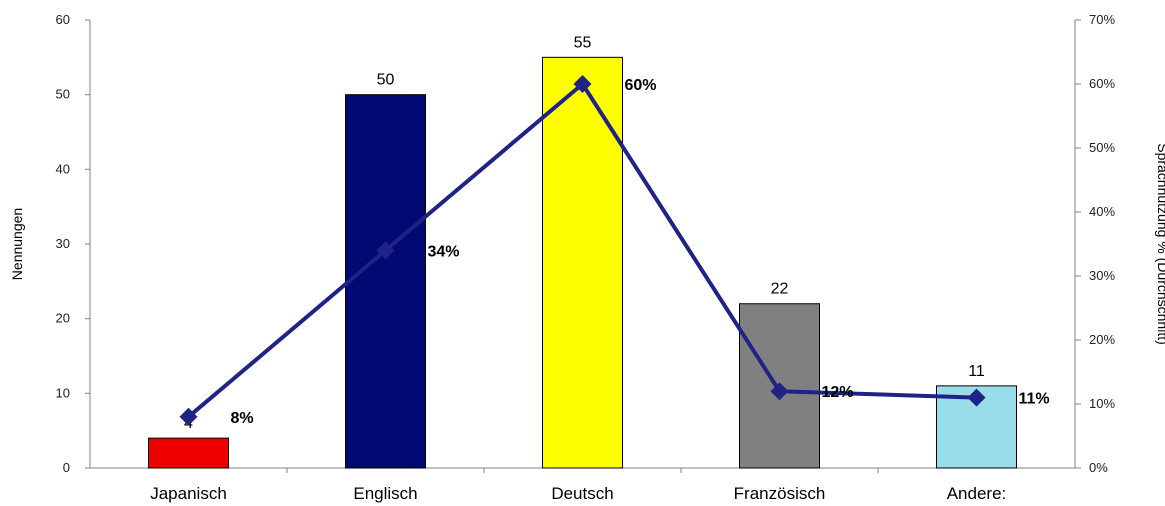 The width and height of the screenshot is (1165, 506). What do you see at coordinates (188, 453) in the screenshot?
I see `bar-japanisch` at bounding box center [188, 453].